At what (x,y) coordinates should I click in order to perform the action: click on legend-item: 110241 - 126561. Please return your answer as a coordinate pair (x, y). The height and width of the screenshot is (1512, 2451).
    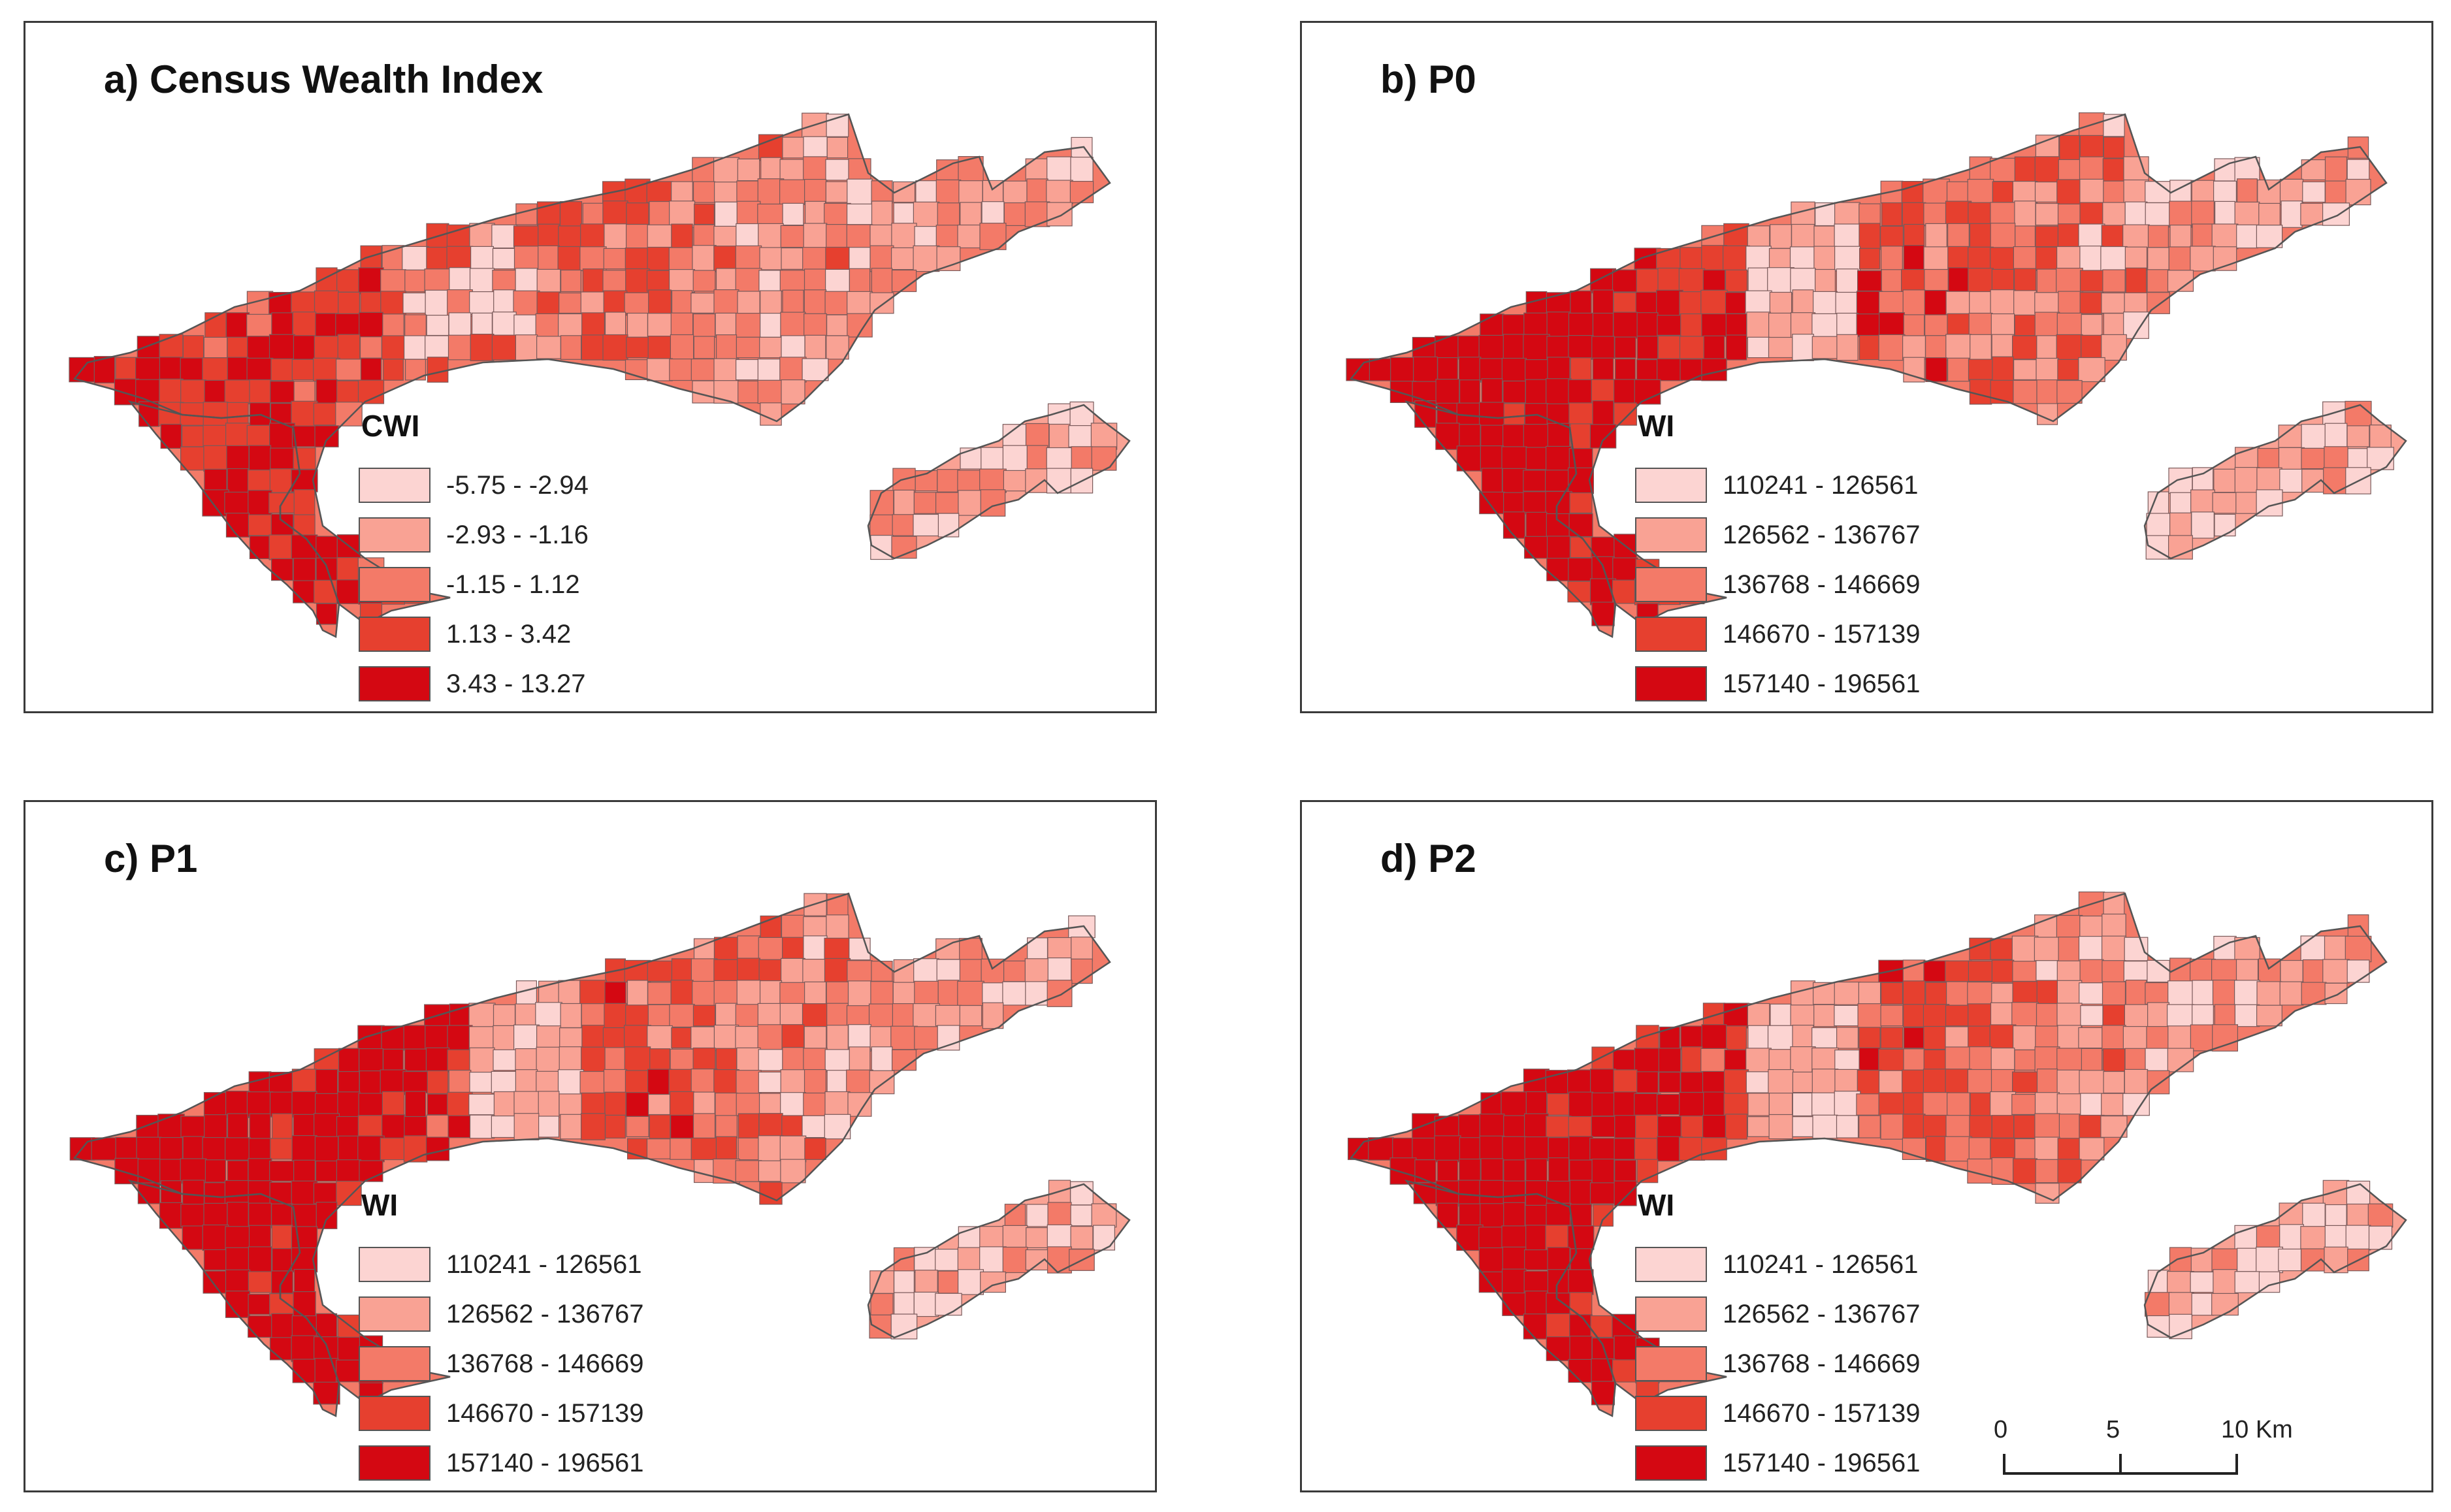
    Looking at the image, I should click on (1778, 1264).